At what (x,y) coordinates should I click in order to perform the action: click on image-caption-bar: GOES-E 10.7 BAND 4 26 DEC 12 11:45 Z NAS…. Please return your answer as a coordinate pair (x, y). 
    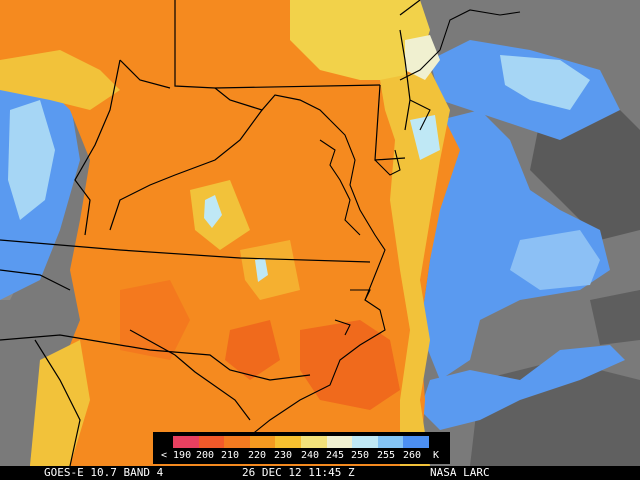
    Looking at the image, I should click on (320, 473).